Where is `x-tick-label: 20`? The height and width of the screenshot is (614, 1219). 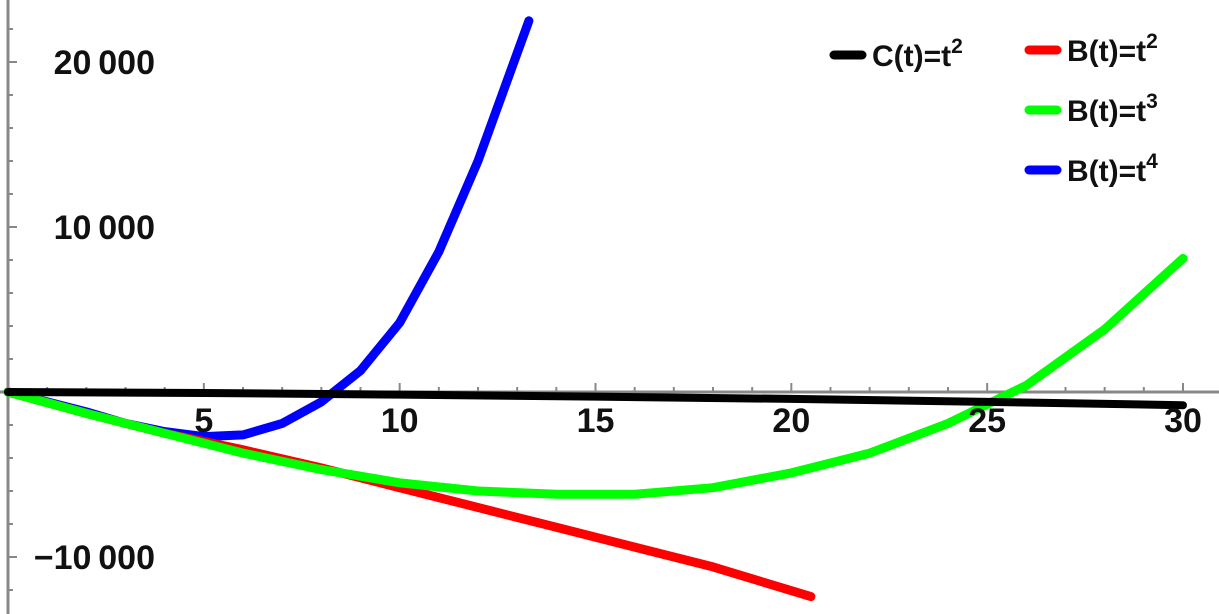 x-tick-label: 20 is located at coordinates (791, 421).